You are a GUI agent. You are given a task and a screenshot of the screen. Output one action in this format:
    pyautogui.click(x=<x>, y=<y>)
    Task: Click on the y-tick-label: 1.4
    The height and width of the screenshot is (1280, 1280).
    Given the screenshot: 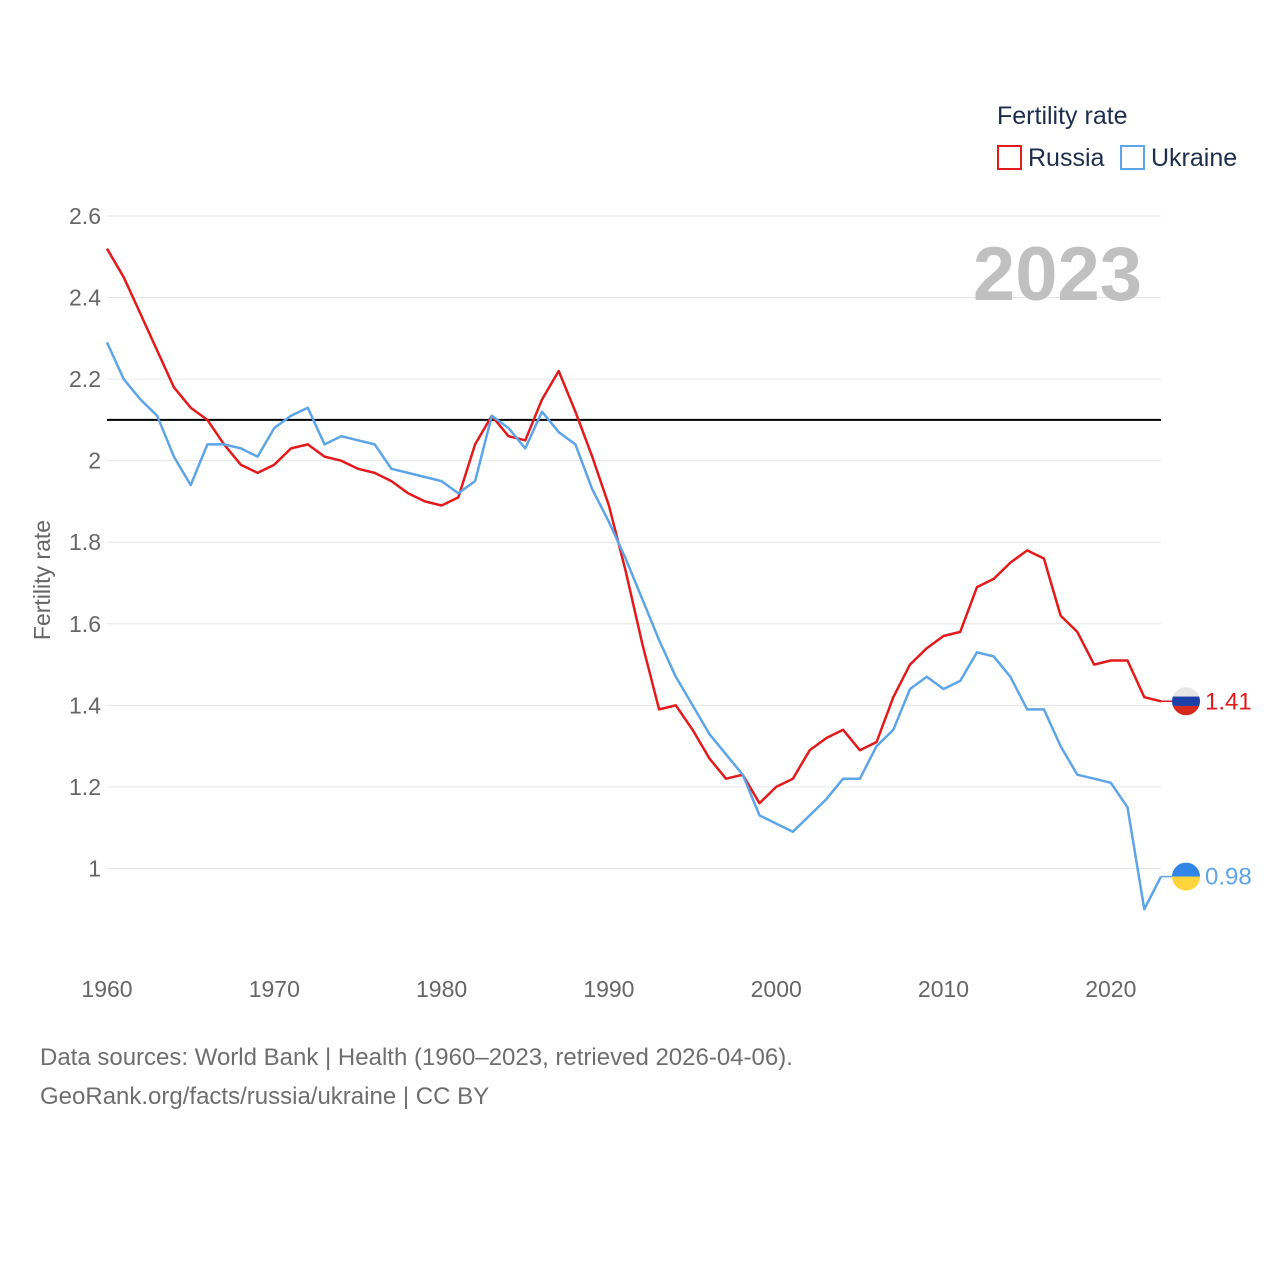 What is the action you would take?
    pyautogui.click(x=85, y=705)
    